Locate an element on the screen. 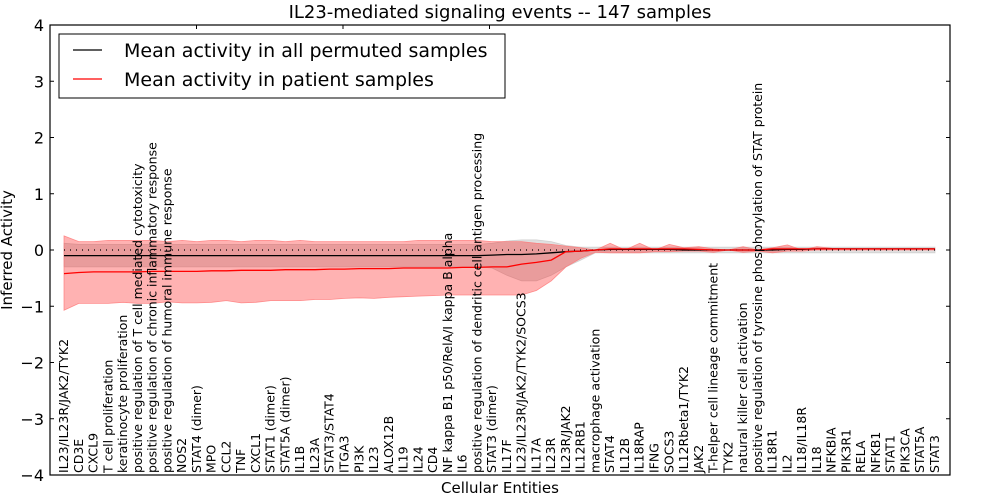  category-label: PIK3R1 is located at coordinates (845, 451).